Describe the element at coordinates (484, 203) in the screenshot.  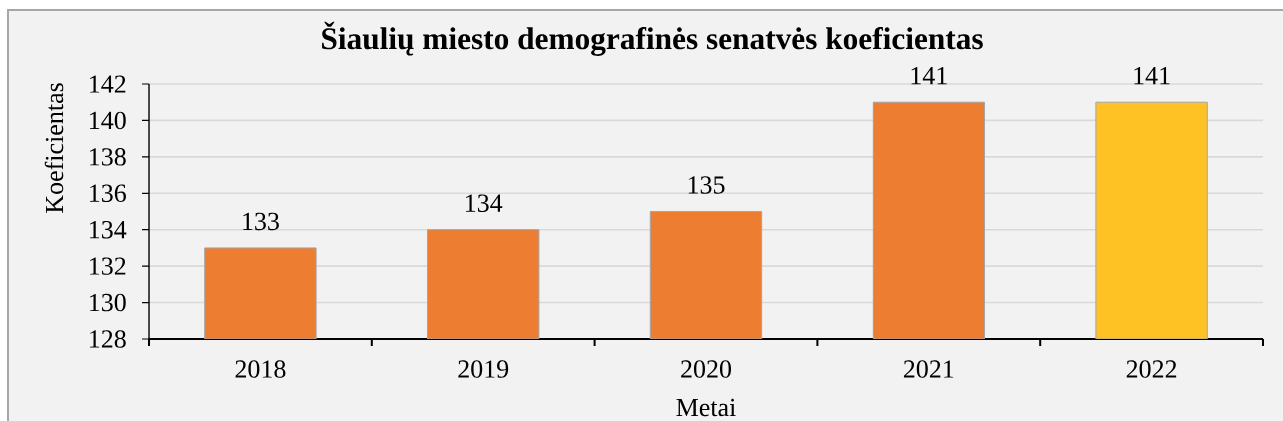
I see `data-label: 134` at that location.